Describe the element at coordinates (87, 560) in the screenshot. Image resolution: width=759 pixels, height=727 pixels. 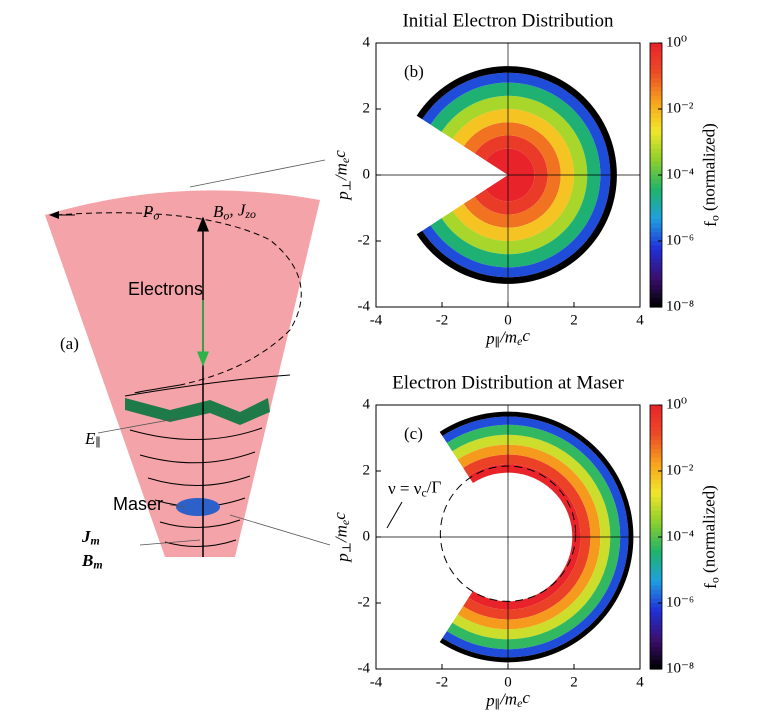
I see `text-part: B` at that location.